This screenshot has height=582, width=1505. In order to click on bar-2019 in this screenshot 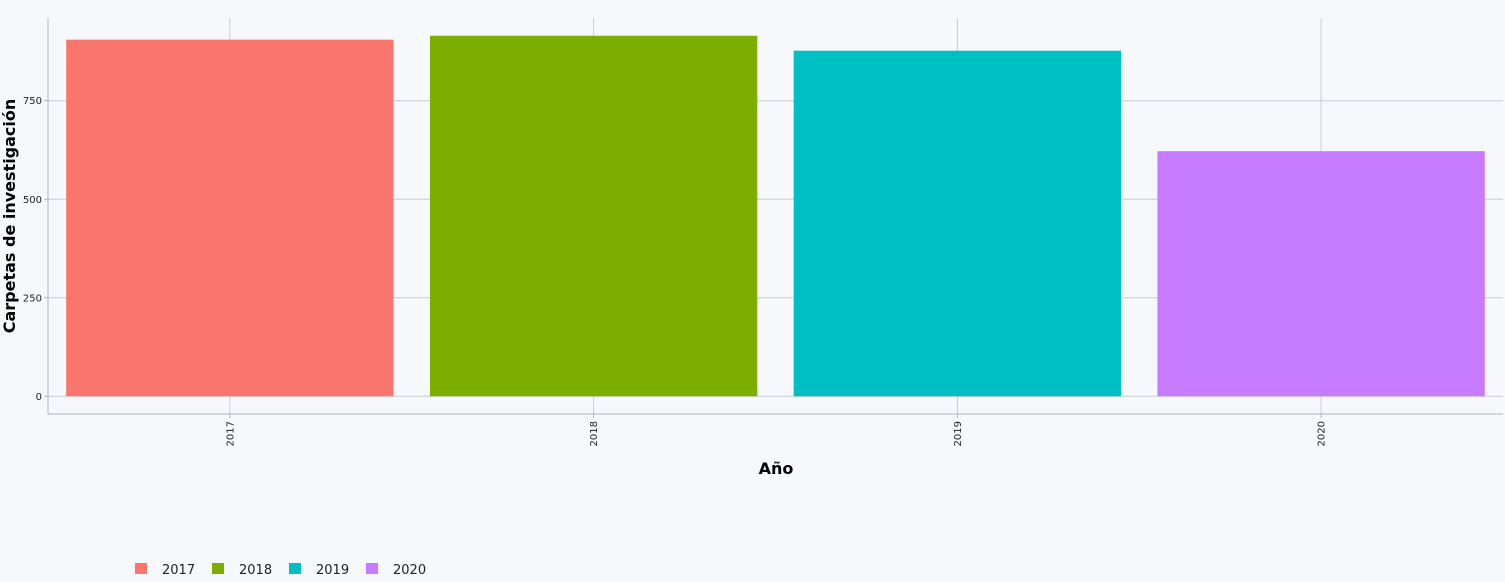, I will do `click(957, 223)`.